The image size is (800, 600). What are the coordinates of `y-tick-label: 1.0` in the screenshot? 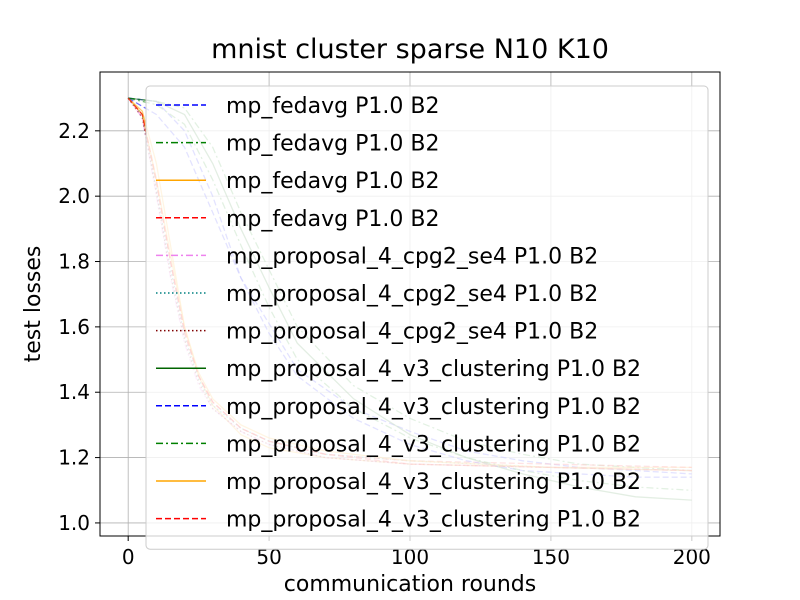 It's located at (74, 523).